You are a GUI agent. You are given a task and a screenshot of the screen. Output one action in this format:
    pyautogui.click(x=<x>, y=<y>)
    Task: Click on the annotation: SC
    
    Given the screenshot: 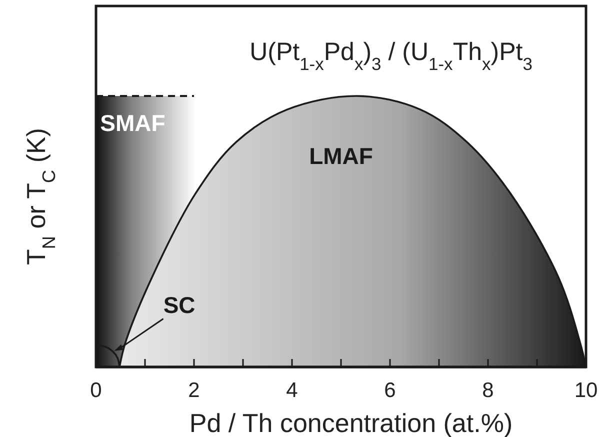 What is the action you would take?
    pyautogui.click(x=179, y=305)
    